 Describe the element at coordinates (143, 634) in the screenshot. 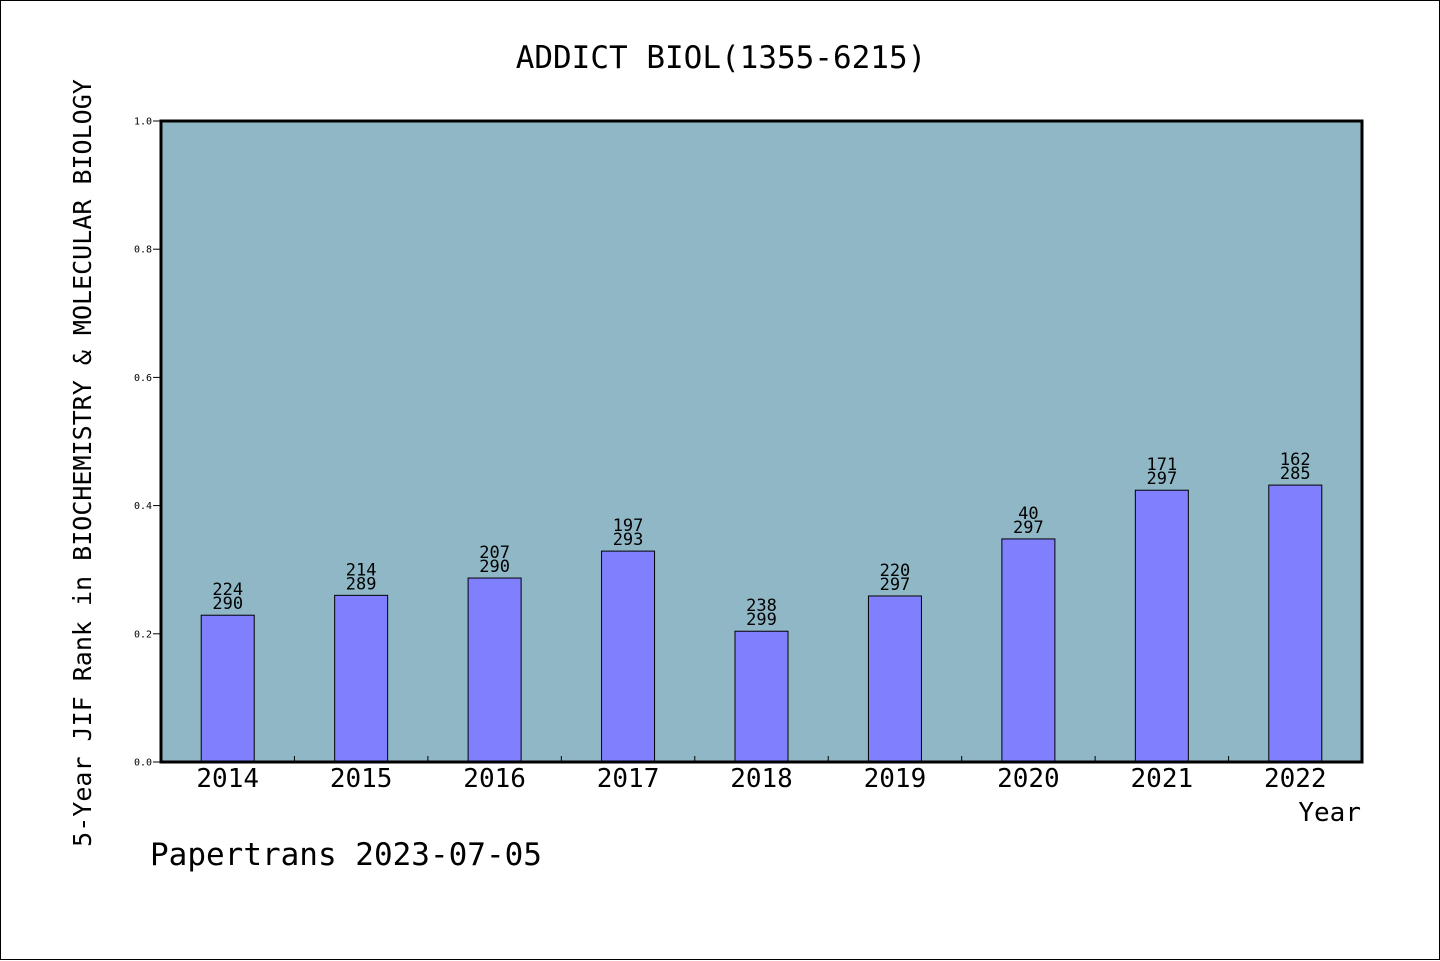

I see `y-tick-label: 0.2` at that location.